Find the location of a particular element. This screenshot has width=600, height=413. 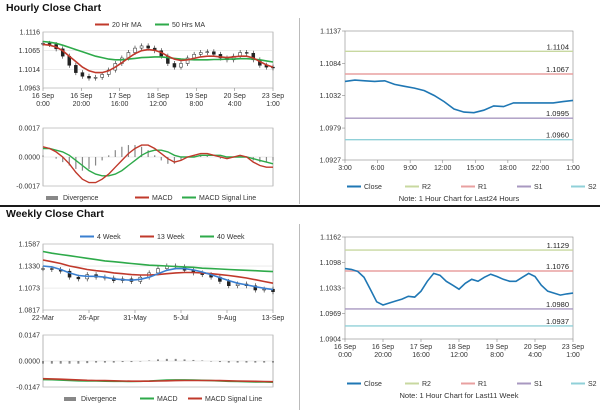

weekly-pivot-note: Note: 1 Hour Chart for Last11 Week is located at coordinates (459, 395).